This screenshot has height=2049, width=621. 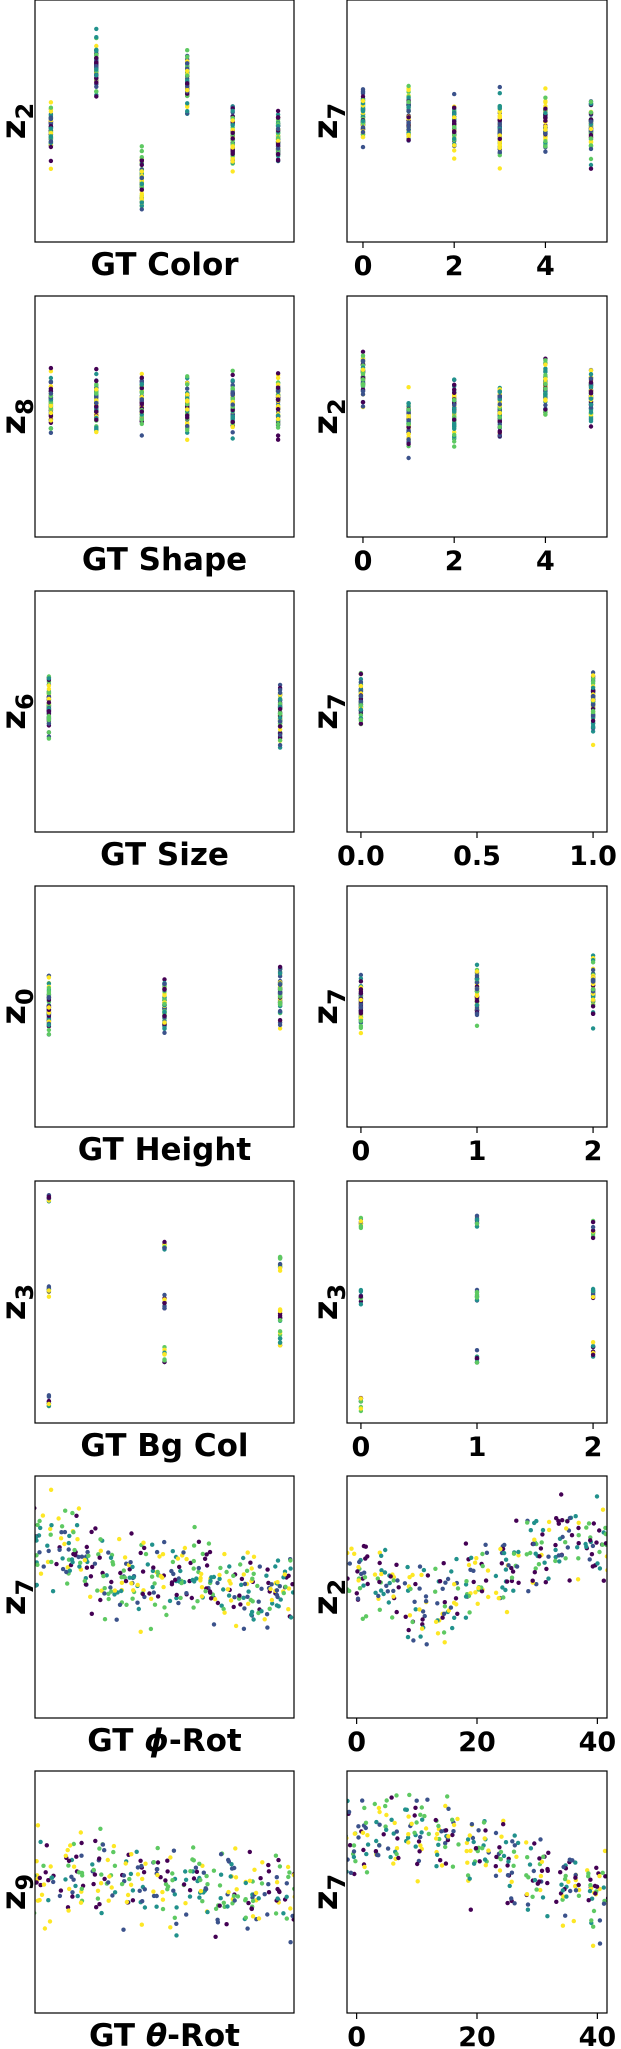 I want to click on scatter-panel-7: z0 GT Height, so click(x=147, y=1026).